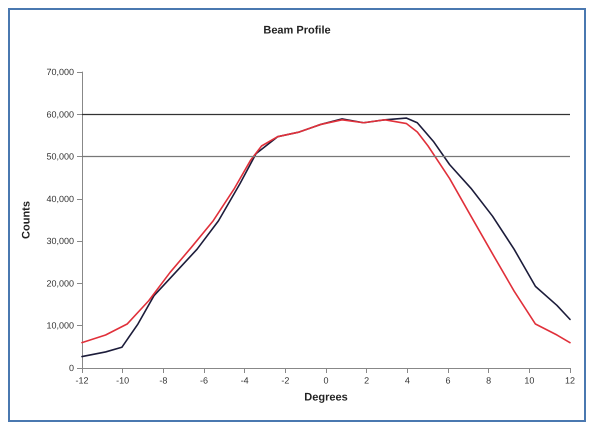 This screenshot has height=438, width=598. I want to click on y-axis-title: Counts, so click(26, 220).